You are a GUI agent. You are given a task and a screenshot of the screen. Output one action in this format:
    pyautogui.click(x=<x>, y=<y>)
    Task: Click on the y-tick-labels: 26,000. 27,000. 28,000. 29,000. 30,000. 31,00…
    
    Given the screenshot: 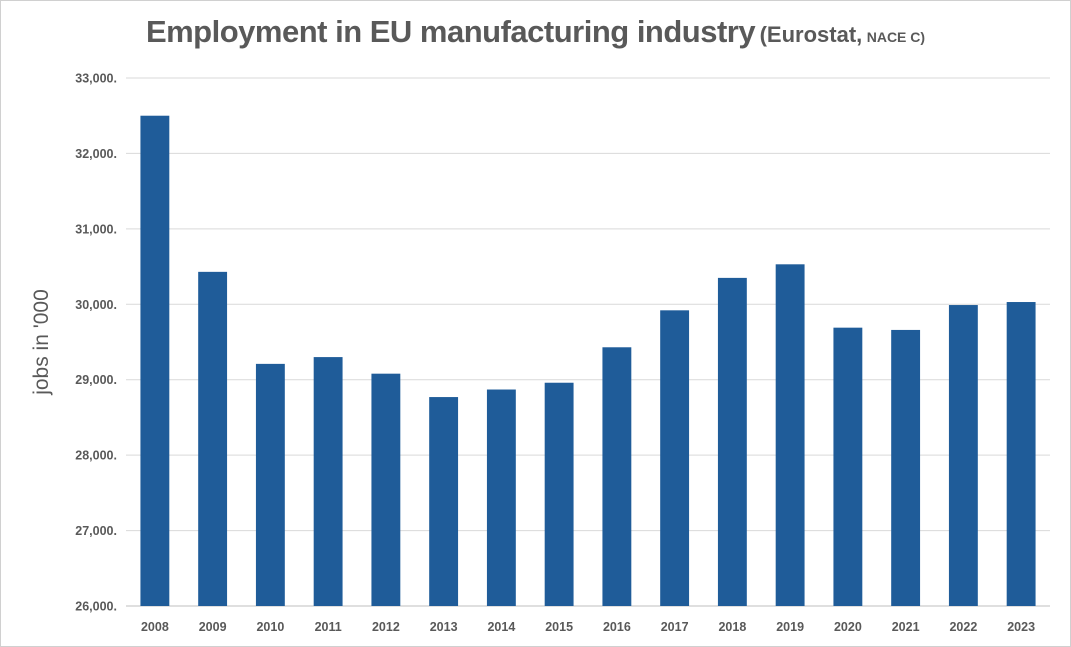 What is the action you would take?
    pyautogui.click(x=96, y=343)
    